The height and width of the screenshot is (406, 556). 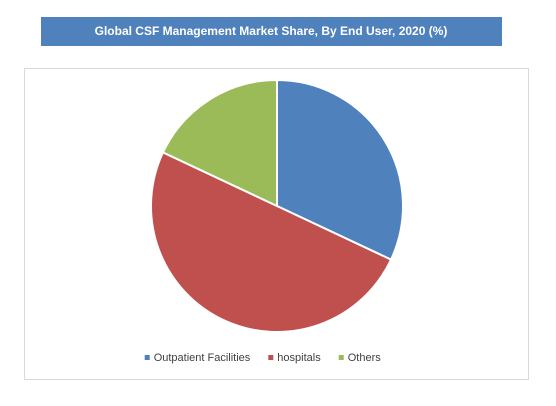 What do you see at coordinates (365, 358) in the screenshot?
I see `legend-label: Others` at bounding box center [365, 358].